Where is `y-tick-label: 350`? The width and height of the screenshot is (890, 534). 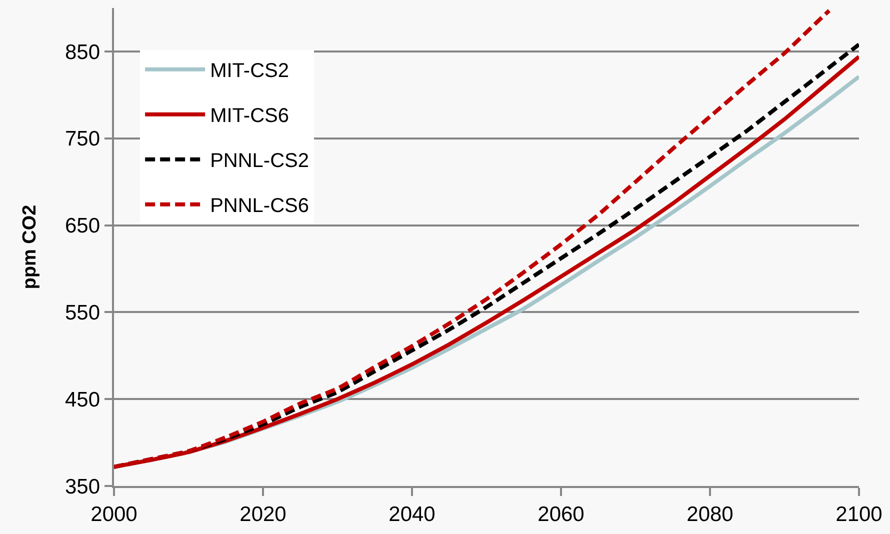
y-tick-label: 350 is located at coordinates (82, 486).